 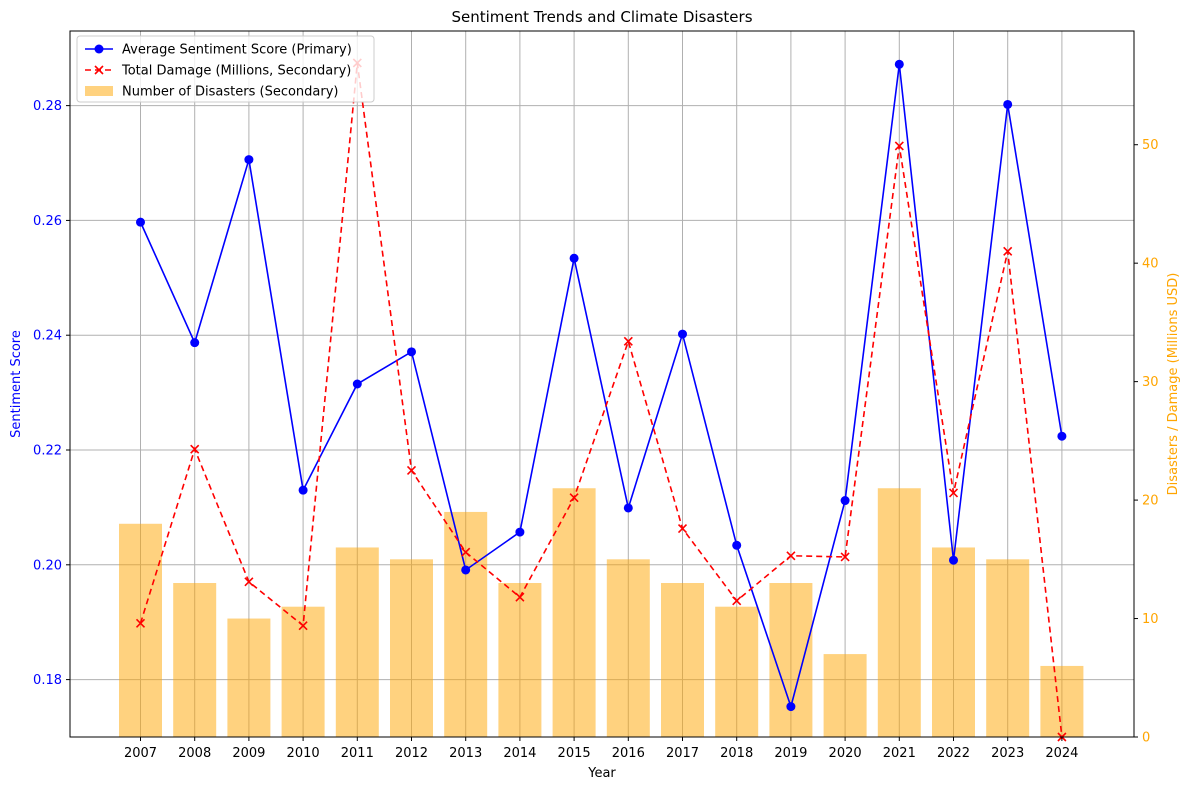 What do you see at coordinates (1150, 619) in the screenshot?
I see `y2-tick-label: 10` at bounding box center [1150, 619].